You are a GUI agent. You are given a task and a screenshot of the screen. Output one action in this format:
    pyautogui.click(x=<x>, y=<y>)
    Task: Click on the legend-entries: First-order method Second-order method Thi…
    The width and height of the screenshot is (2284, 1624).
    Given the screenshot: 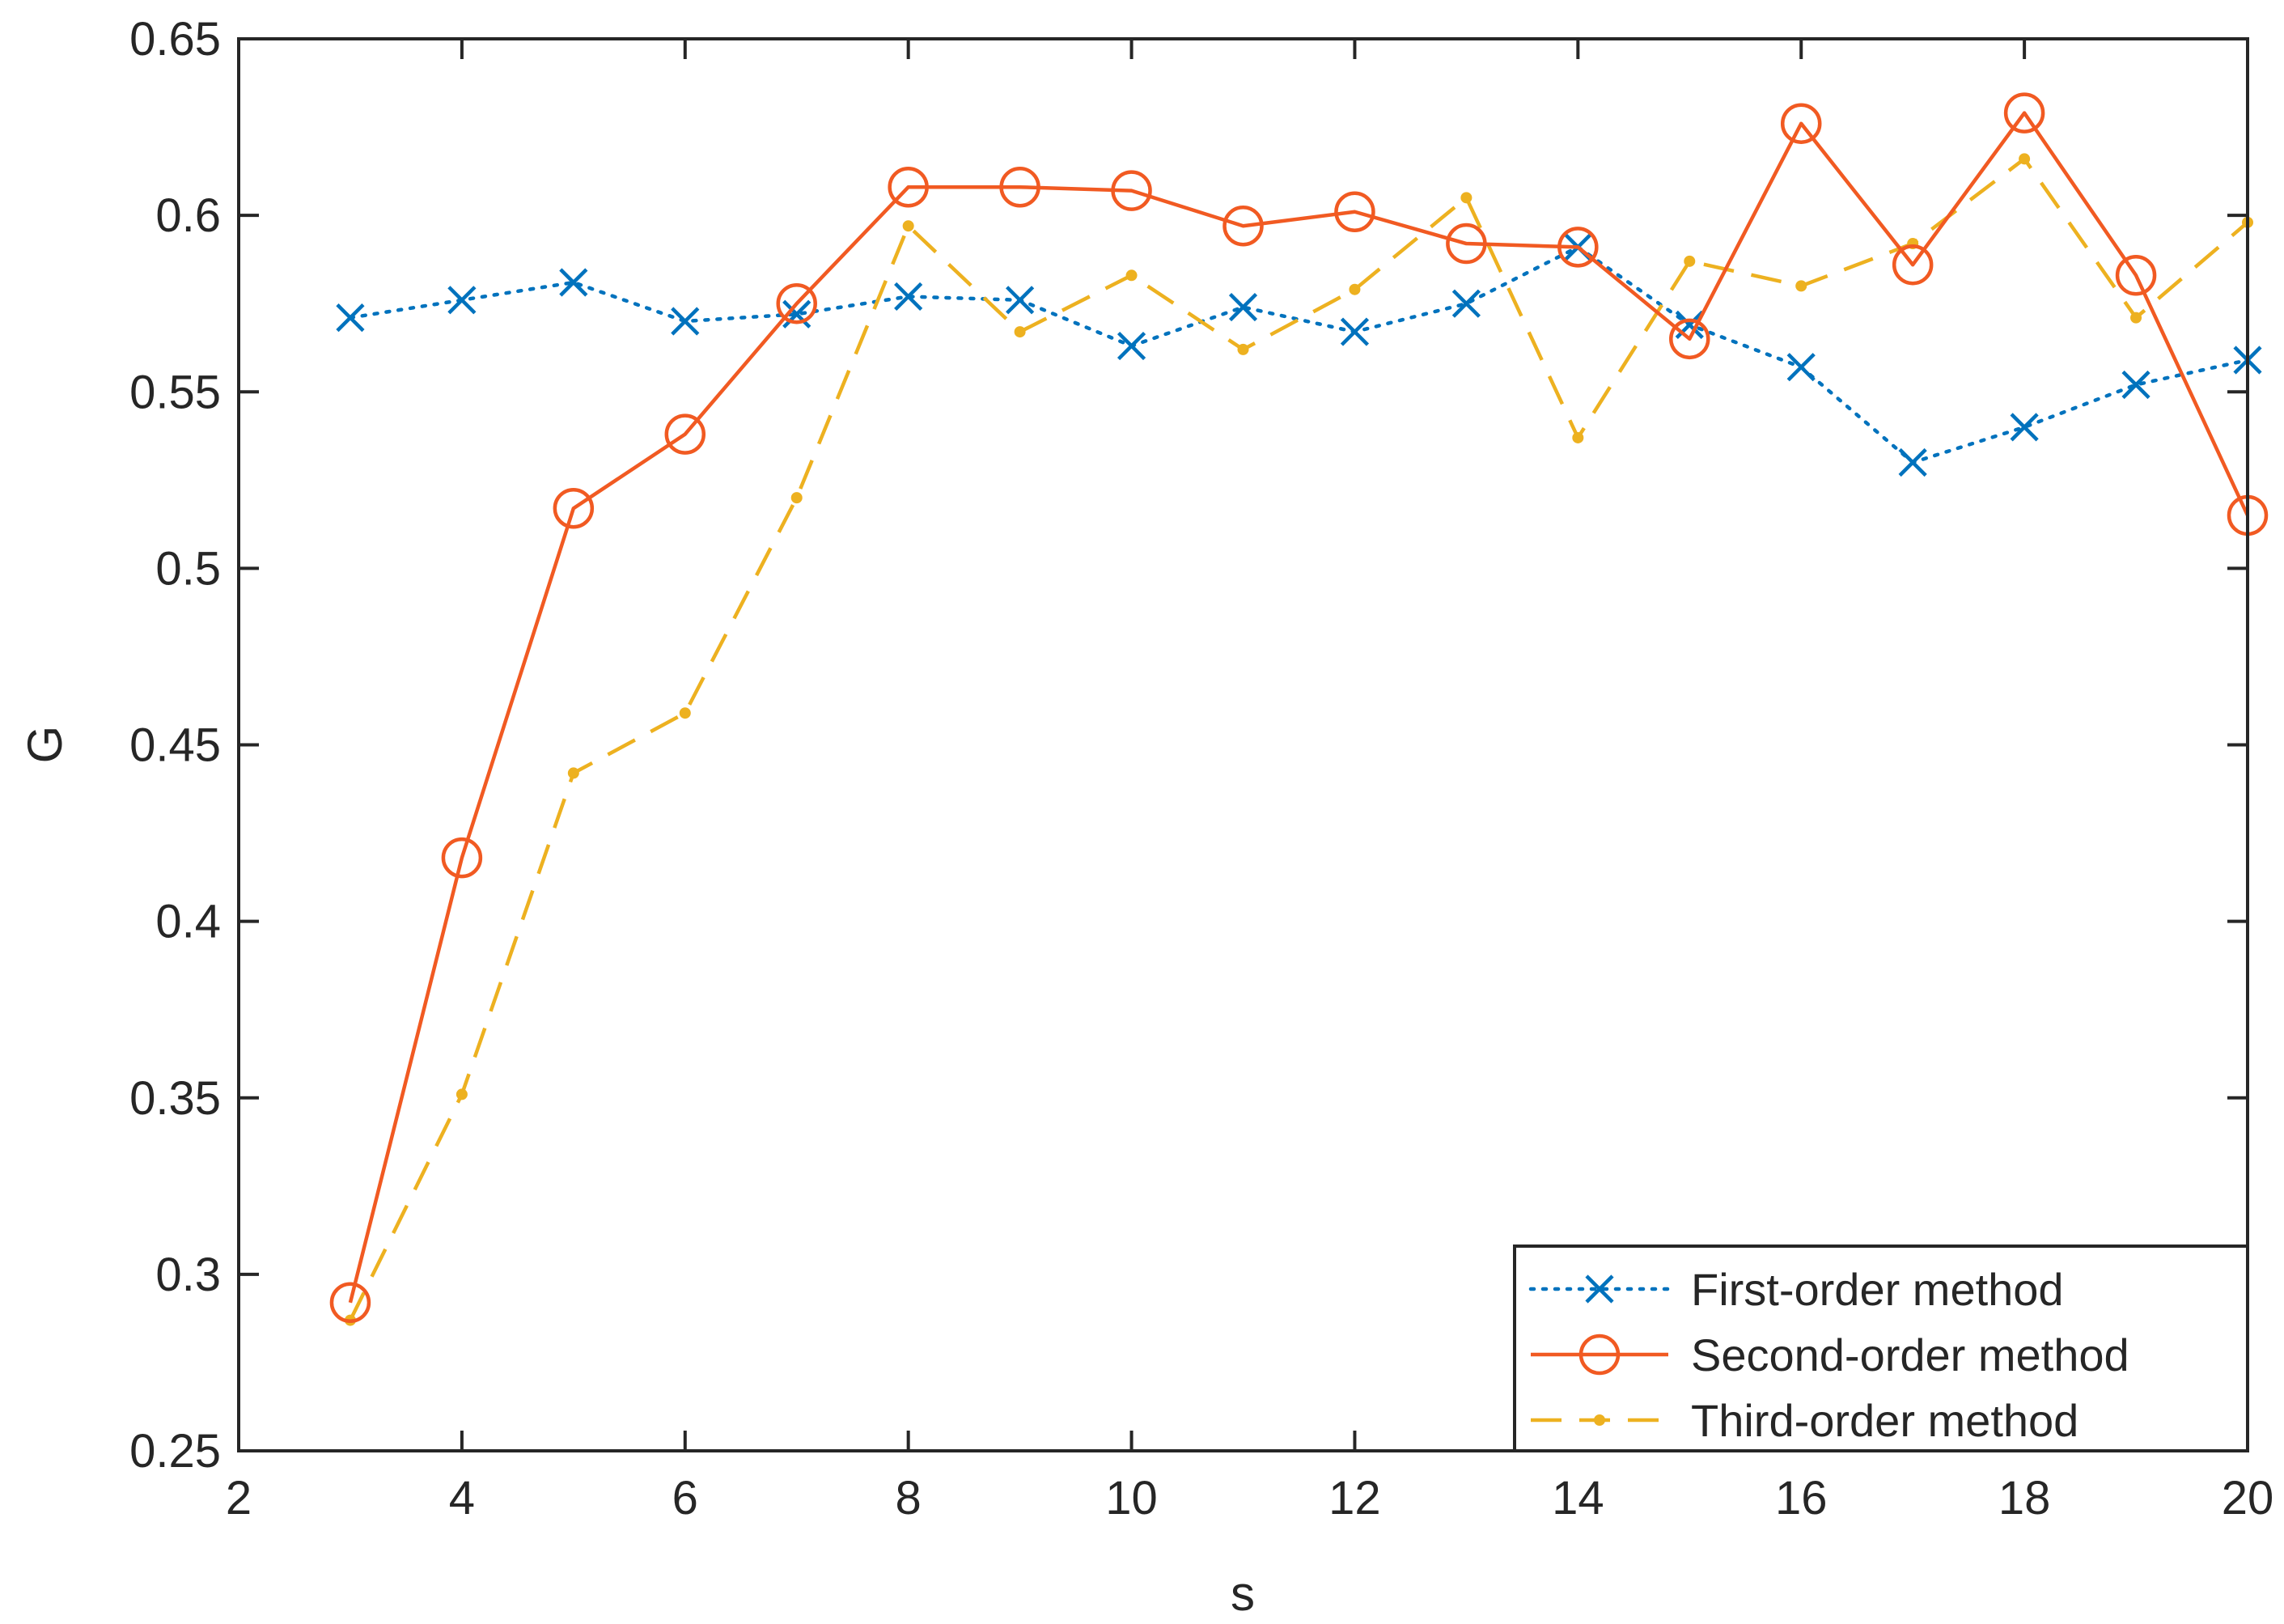 What is the action you would take?
    pyautogui.click(x=1828, y=1355)
    